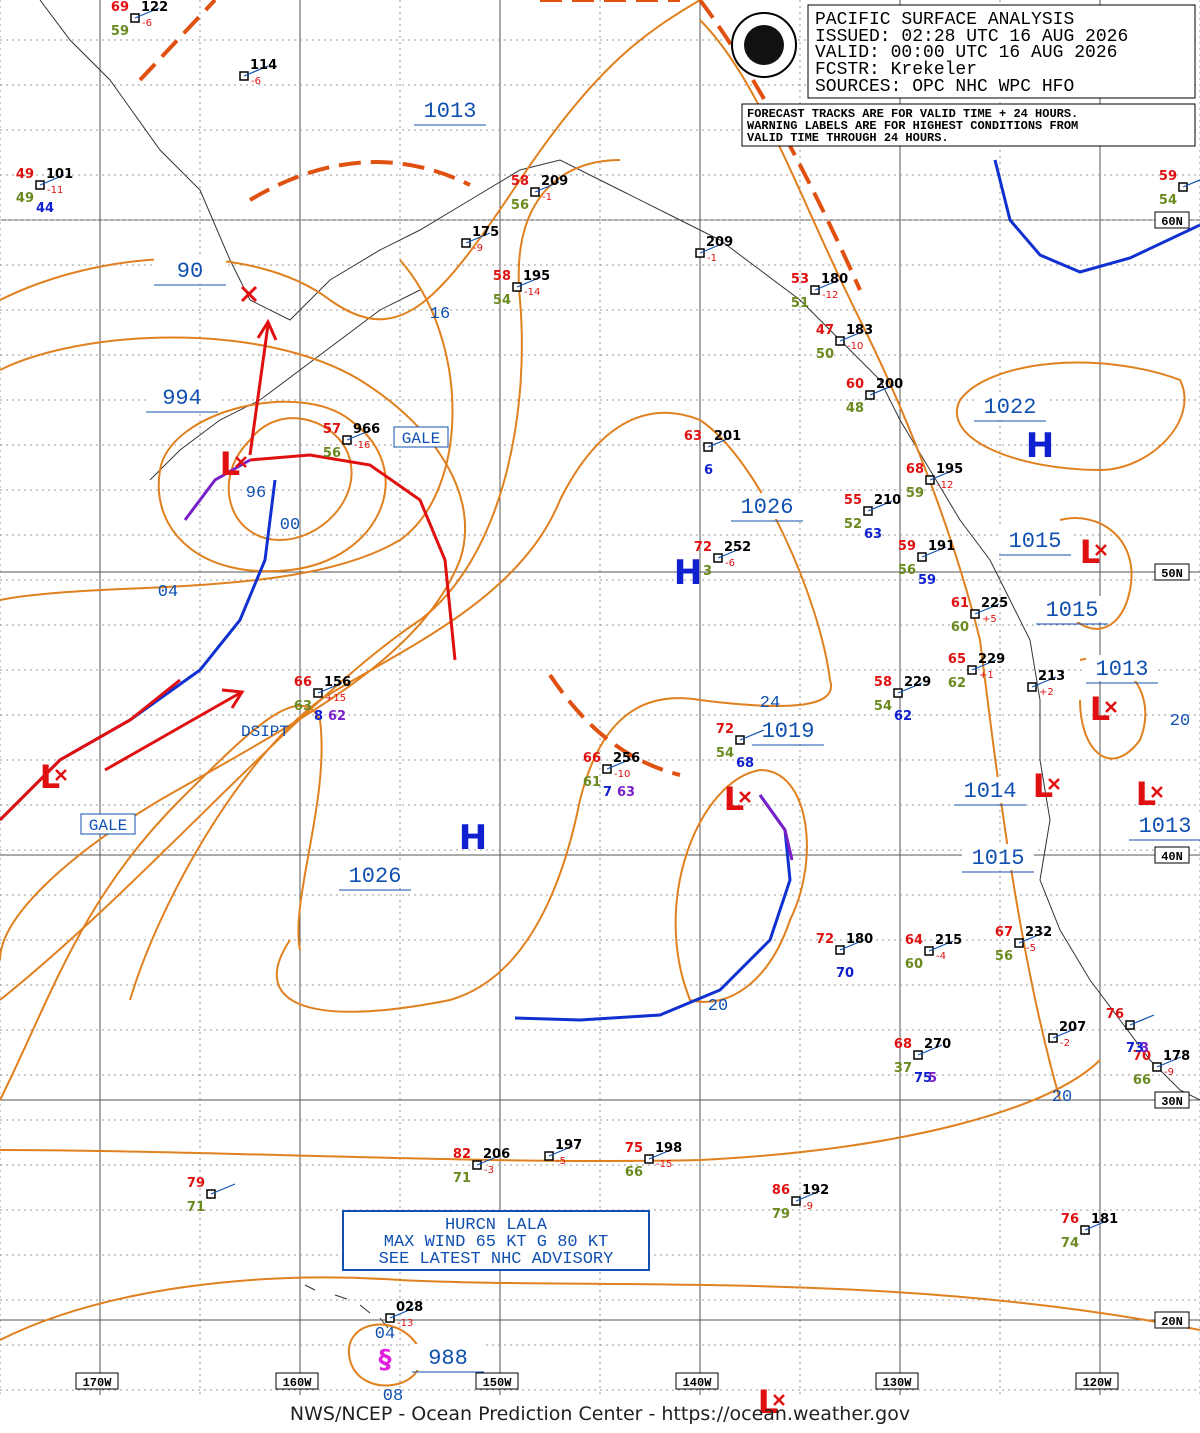 This screenshot has height=1433, width=1200. I want to click on station-temperature: 82, so click(462, 1154).